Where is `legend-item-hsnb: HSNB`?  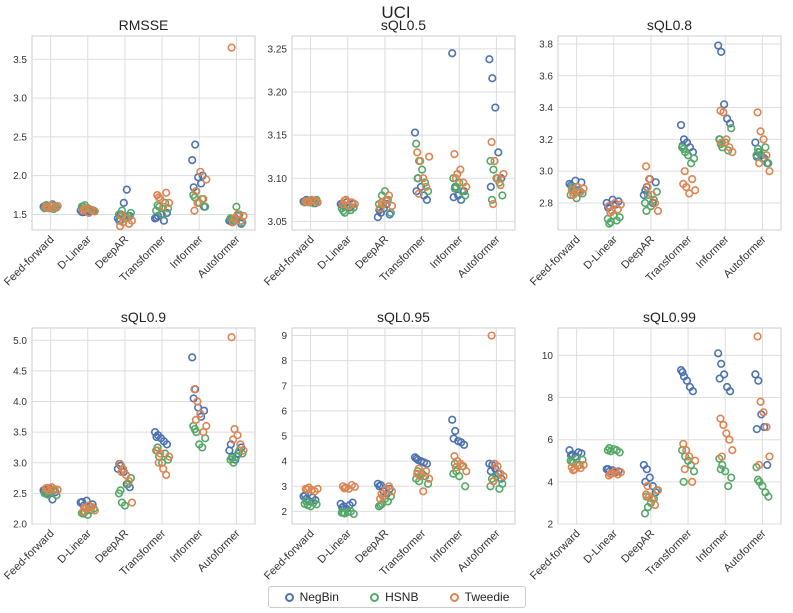 legend-item-hsnb: HSNB is located at coordinates (394, 597).